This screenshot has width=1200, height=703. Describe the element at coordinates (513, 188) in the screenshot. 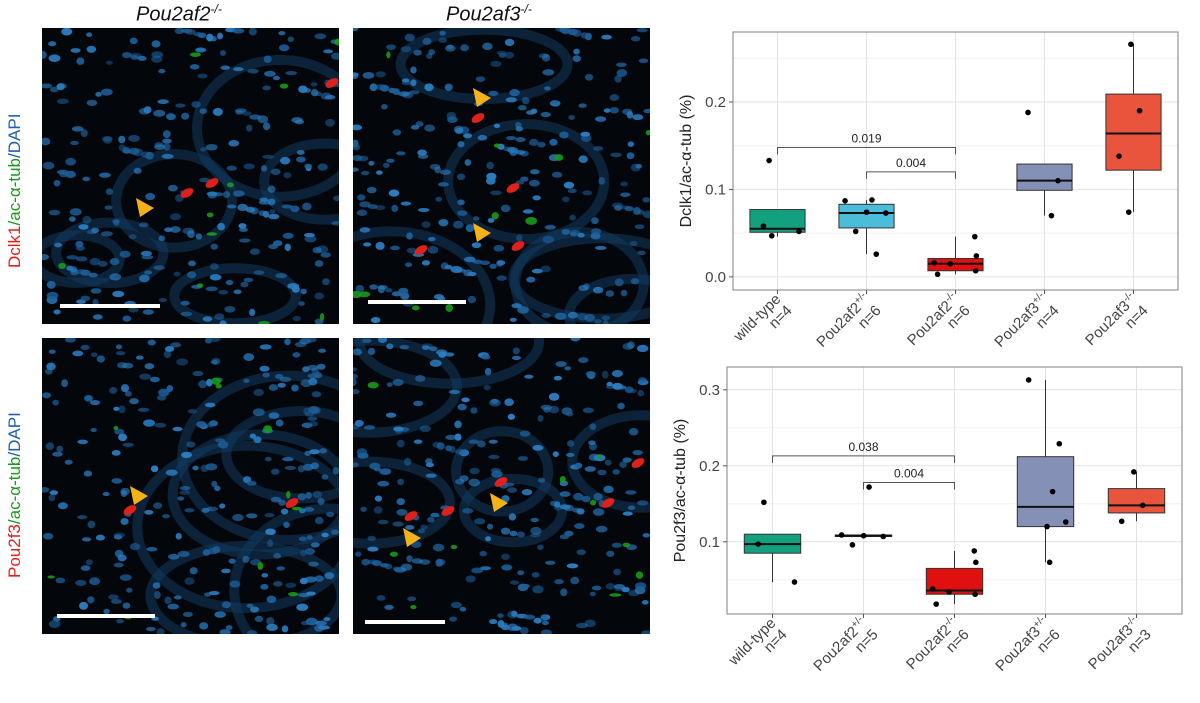

I see `marker-cell` at that location.